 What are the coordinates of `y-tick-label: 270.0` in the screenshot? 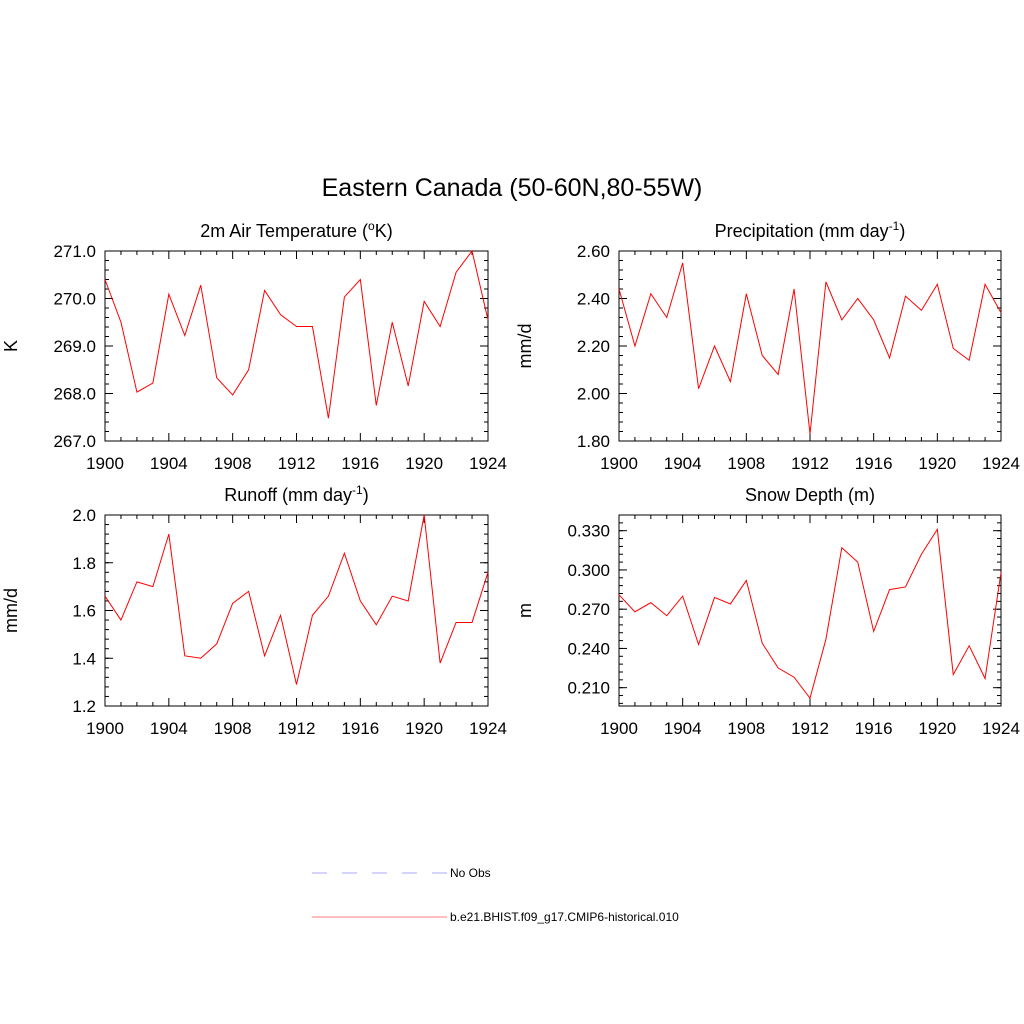 It's located at (74, 299).